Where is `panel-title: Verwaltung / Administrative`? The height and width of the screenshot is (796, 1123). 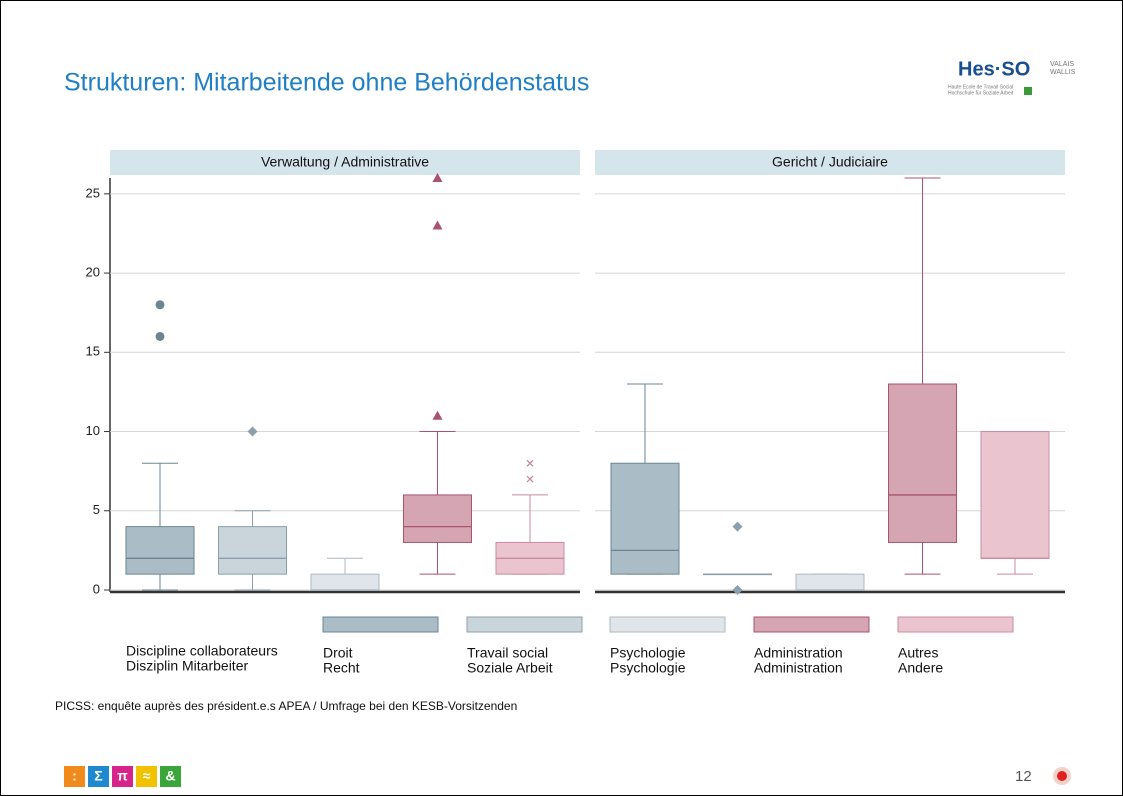 panel-title: Verwaltung / Administrative is located at coordinates (345, 162).